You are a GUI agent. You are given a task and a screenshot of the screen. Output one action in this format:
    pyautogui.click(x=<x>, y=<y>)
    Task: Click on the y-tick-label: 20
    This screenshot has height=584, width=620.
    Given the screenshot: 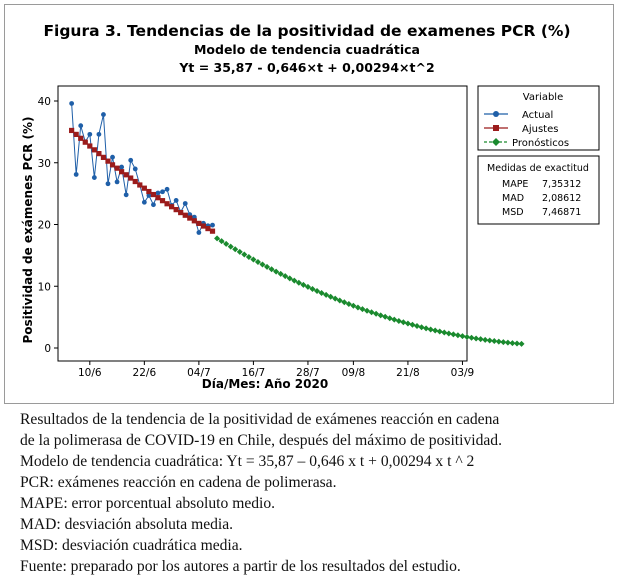 What is the action you would take?
    pyautogui.click(x=44, y=226)
    